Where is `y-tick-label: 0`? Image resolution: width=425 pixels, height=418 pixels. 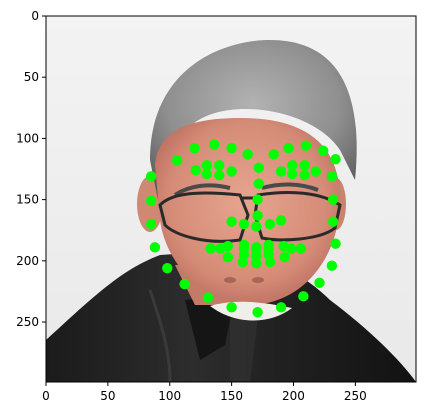
y-tick-label: 0 is located at coordinates (35, 16).